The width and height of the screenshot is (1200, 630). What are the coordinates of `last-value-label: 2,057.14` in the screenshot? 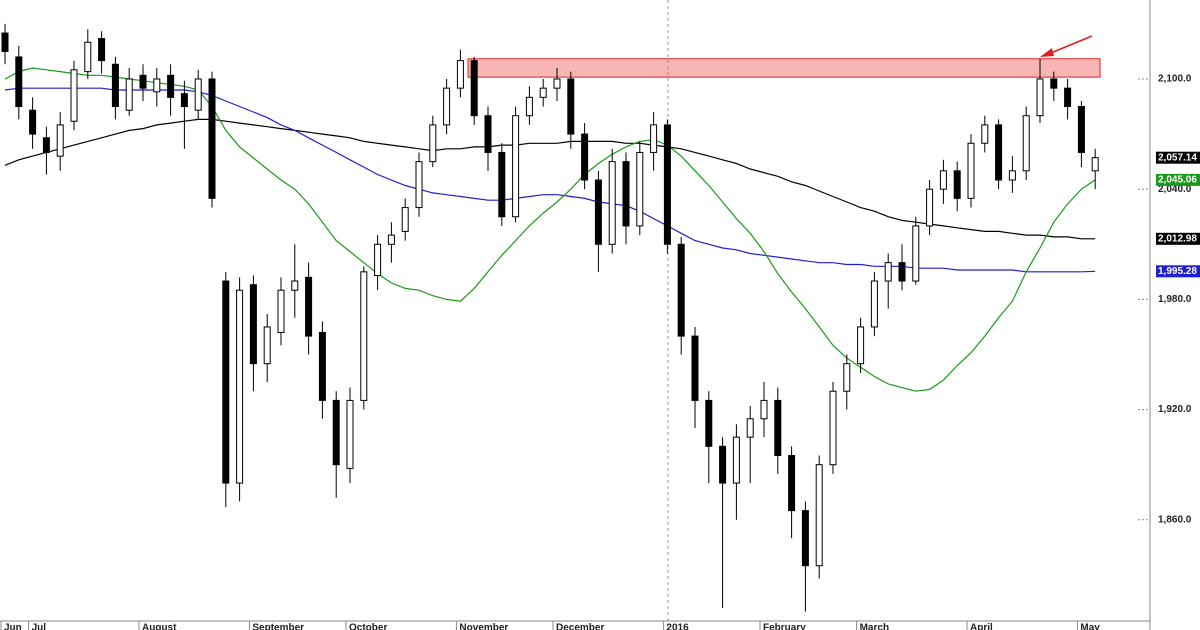 It's located at (1177, 157).